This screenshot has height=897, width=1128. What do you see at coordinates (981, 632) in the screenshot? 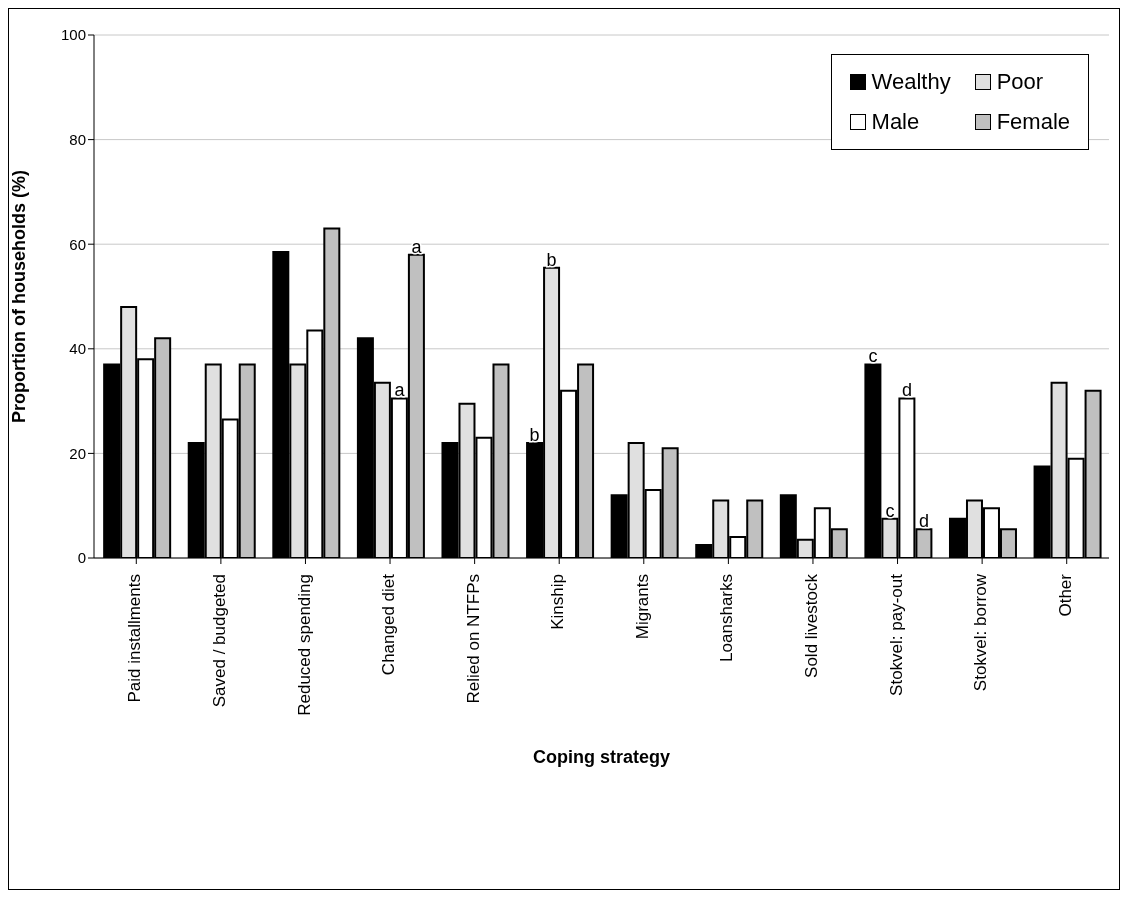
I see `x-tick-label: Stokvel: borrow` at bounding box center [981, 632].